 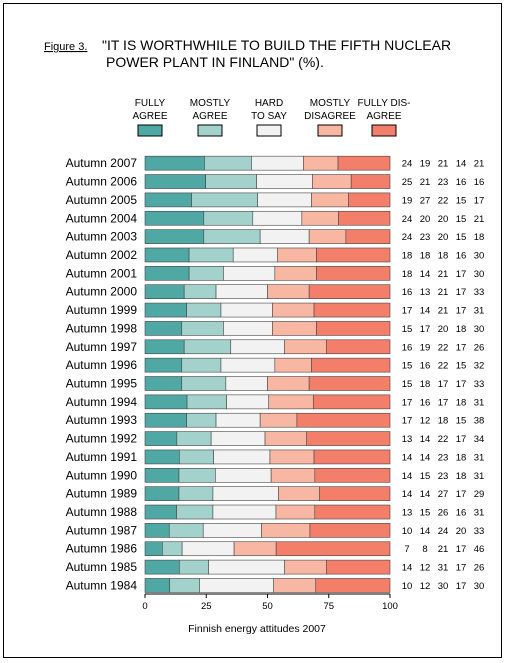 What do you see at coordinates (330, 116) in the screenshot?
I see `legend-label-4-line2: DISAGREE` at bounding box center [330, 116].